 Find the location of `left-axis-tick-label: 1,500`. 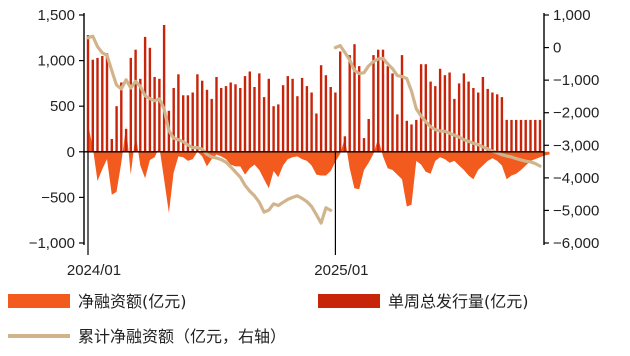

left-axis-tick-label: 1,500 is located at coordinates (56, 15).